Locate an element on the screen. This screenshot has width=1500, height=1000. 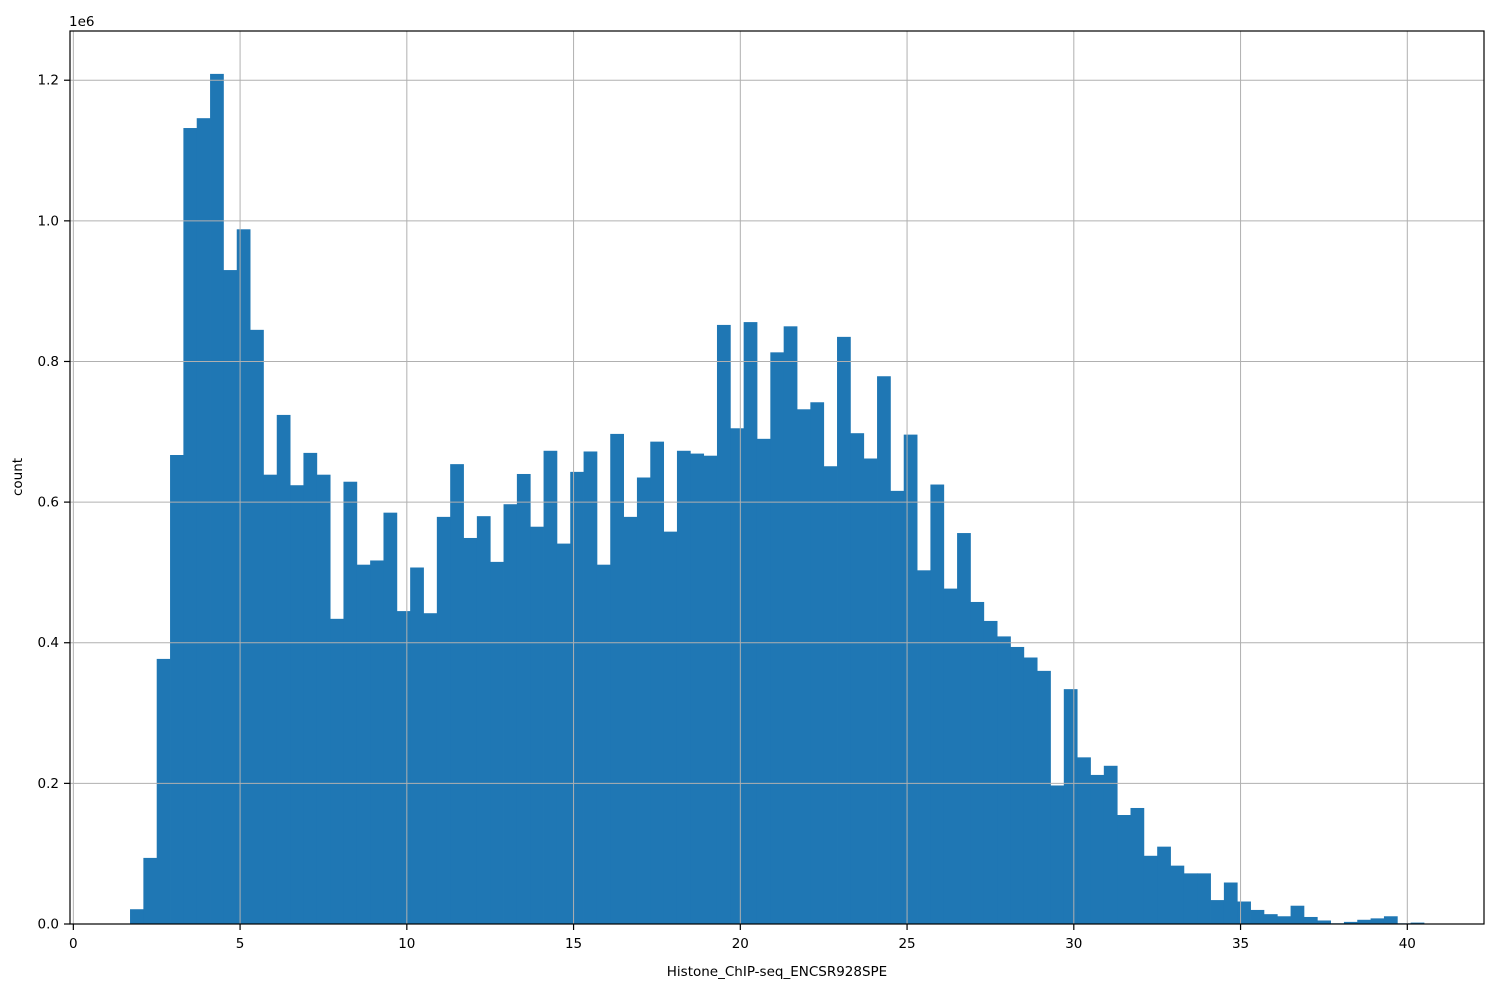
x-tick-label: 0 is located at coordinates (73, 944).